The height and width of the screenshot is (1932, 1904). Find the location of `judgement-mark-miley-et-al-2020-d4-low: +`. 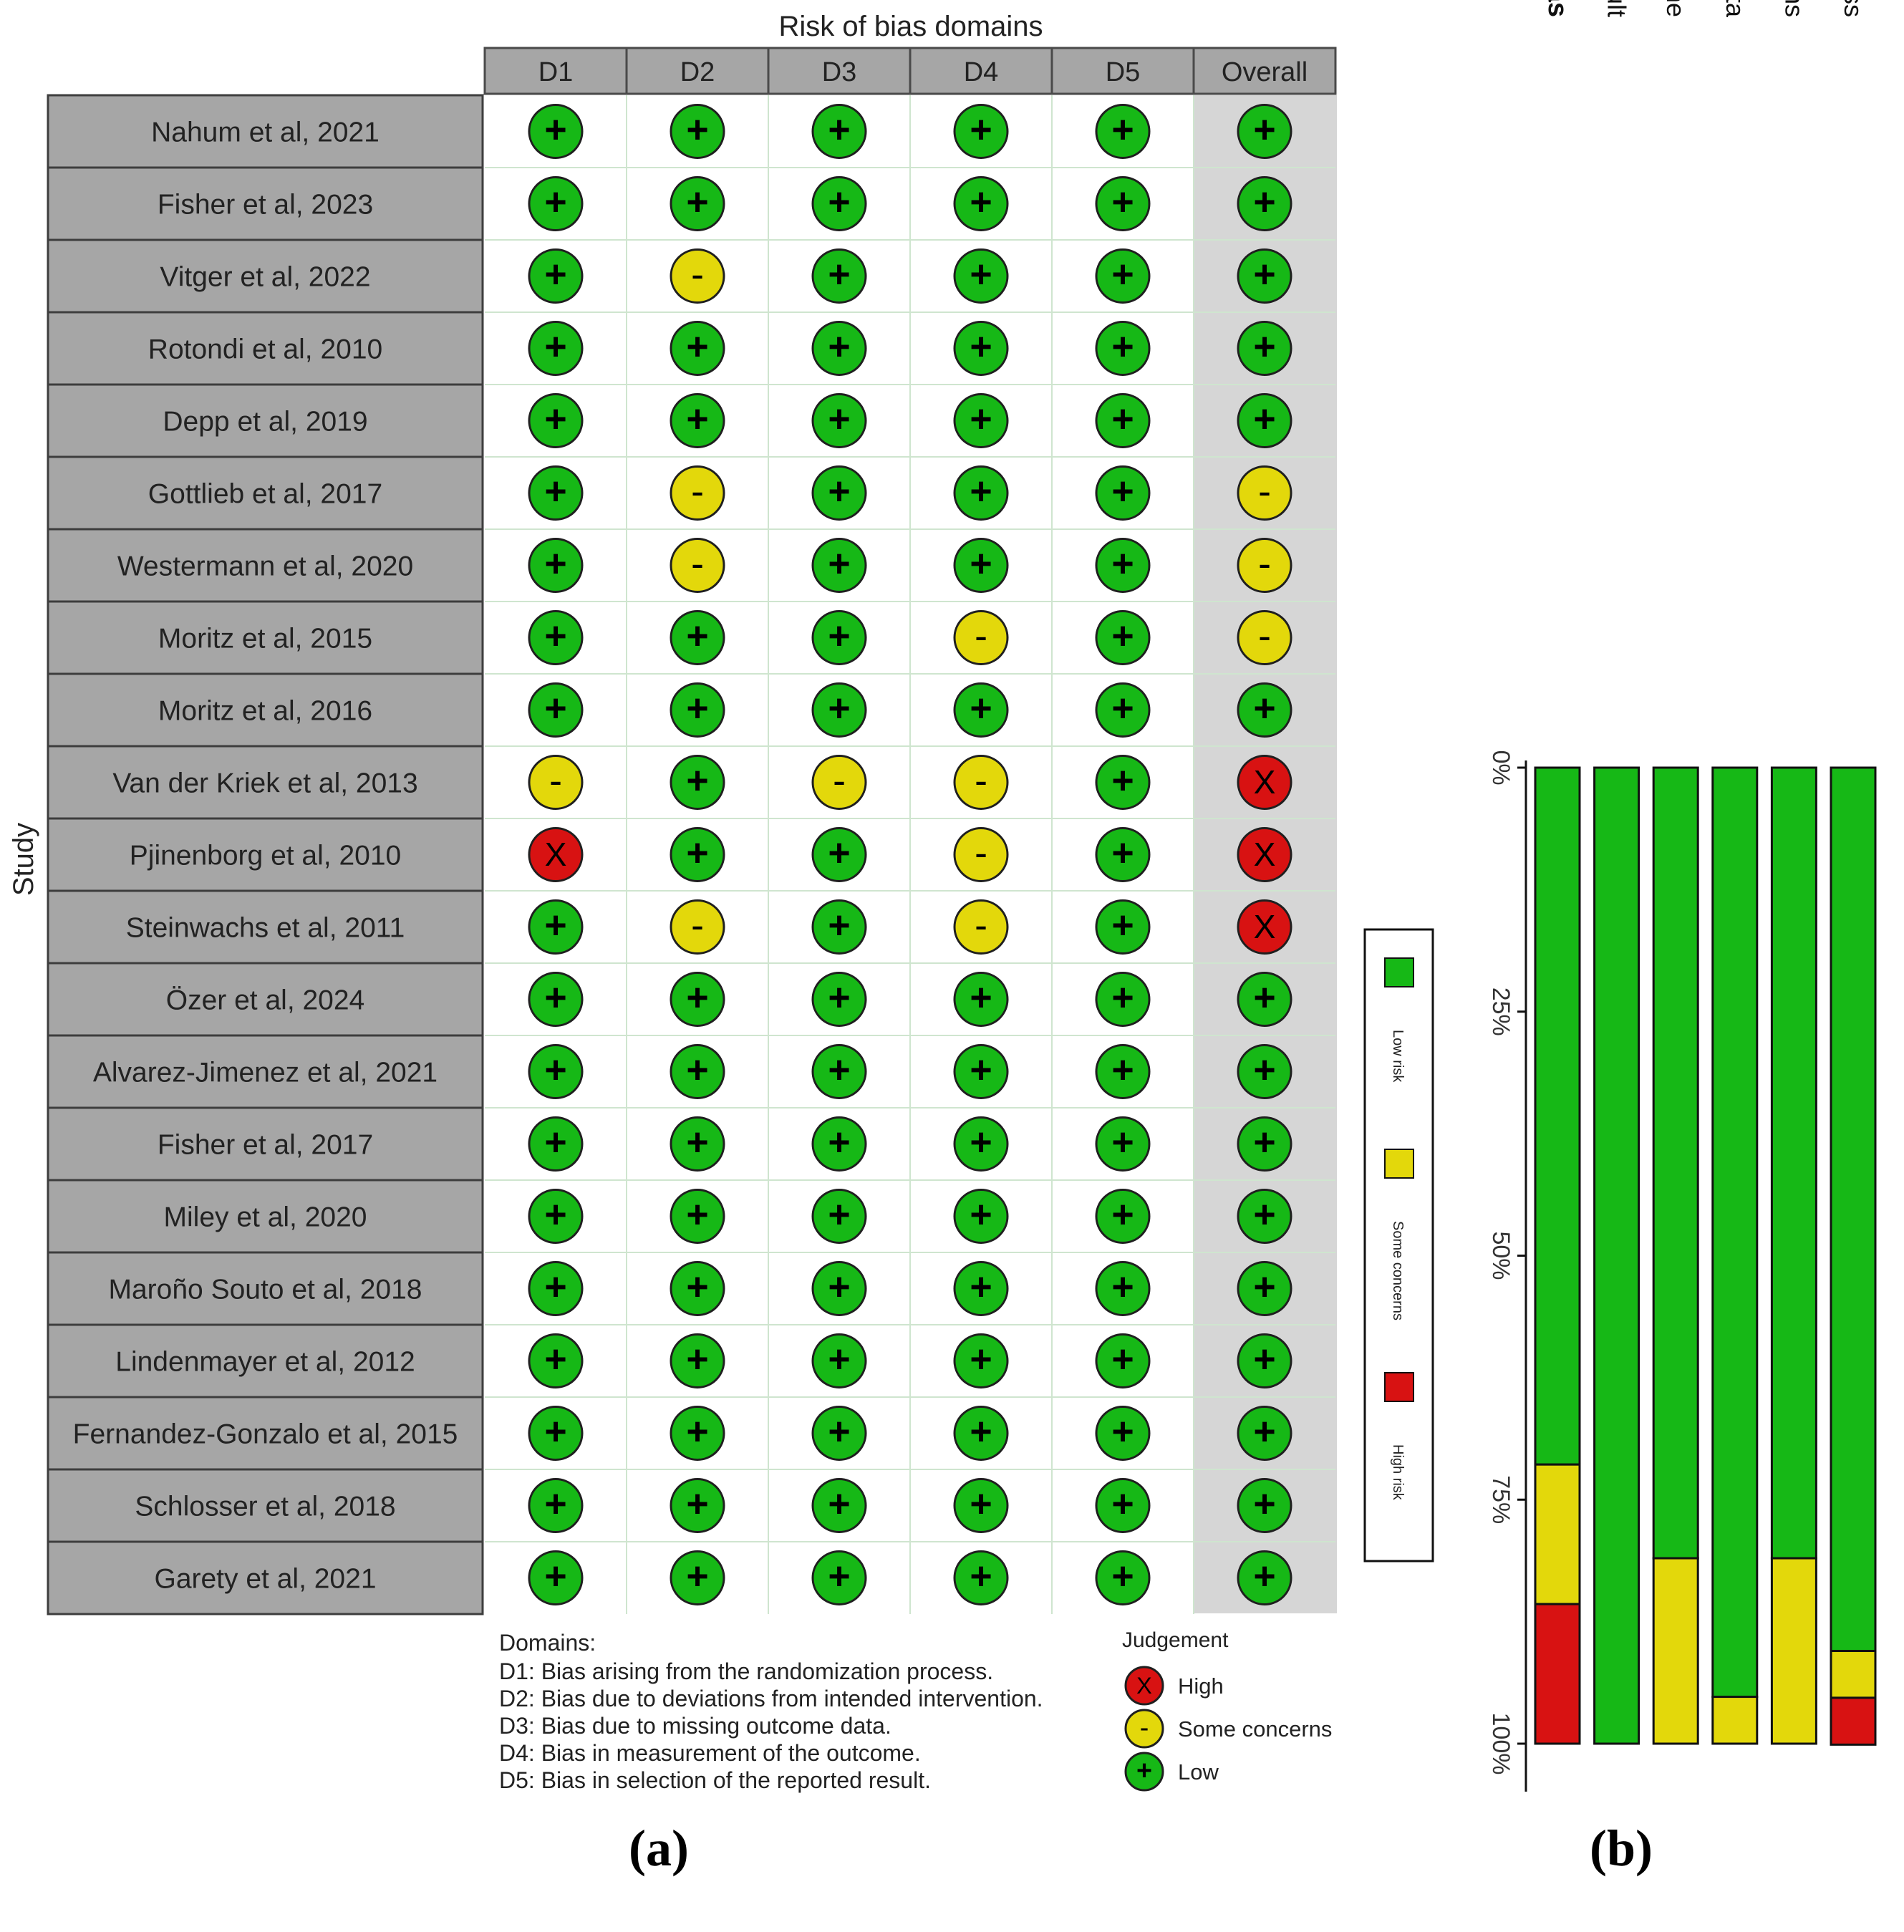

judgement-mark-miley-et-al-2020-d4-low: + is located at coordinates (981, 1216).